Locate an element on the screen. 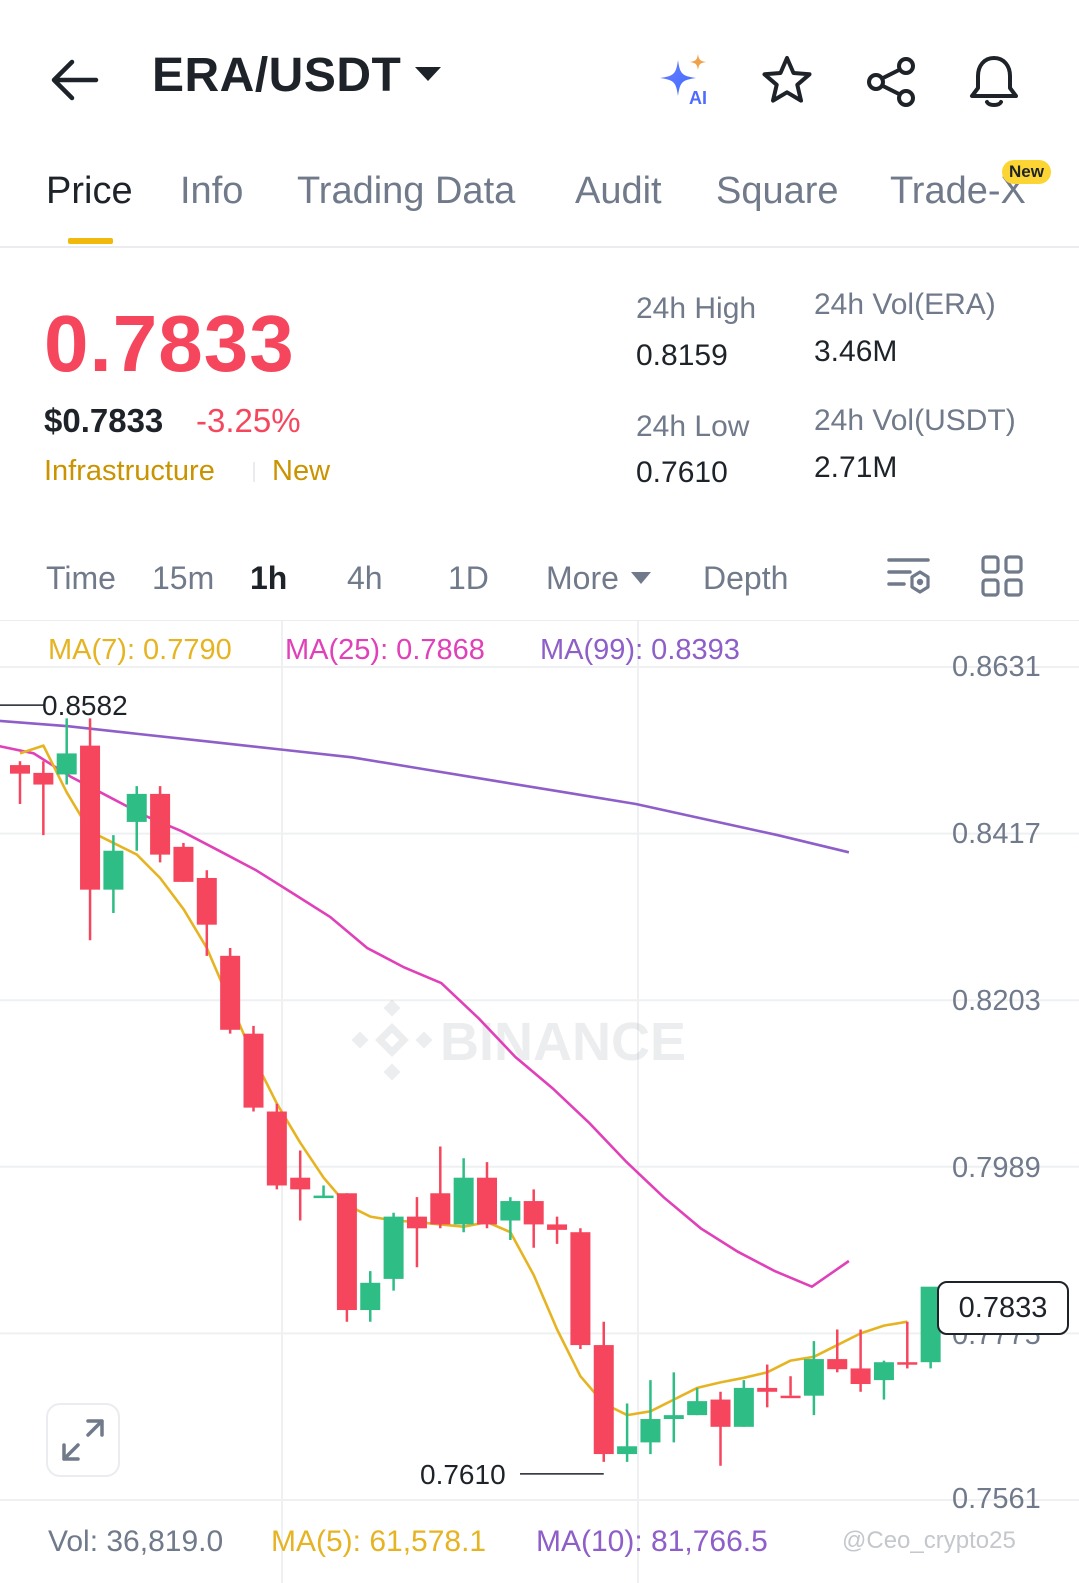 This screenshot has width=1079, height=1583. current-price-tag: 0.7833 is located at coordinates (1003, 1308).